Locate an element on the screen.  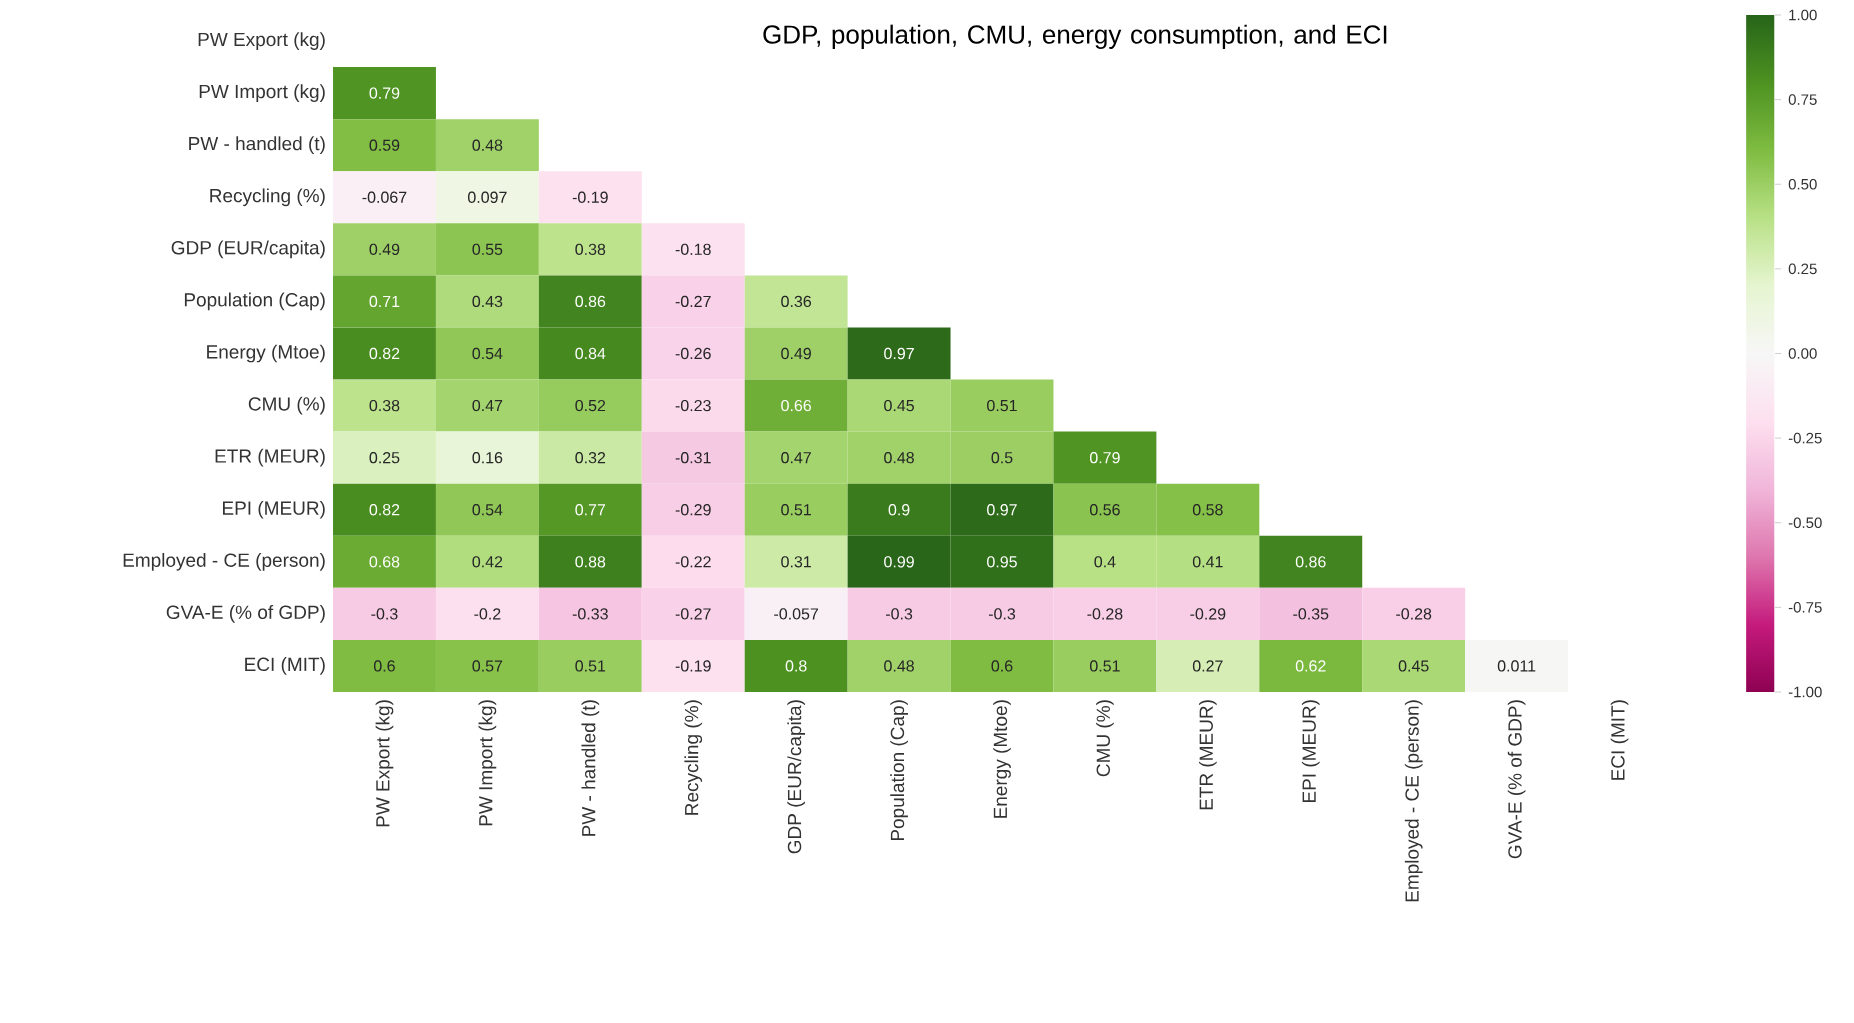
data-label: 0.27 is located at coordinates (1207, 666).